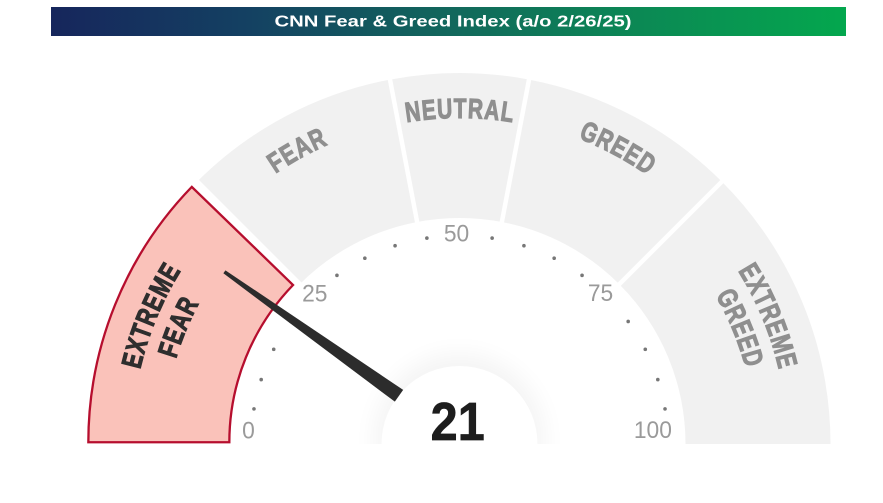 The height and width of the screenshot is (503, 883). I want to click on svg-text: A, so click(492, 111).